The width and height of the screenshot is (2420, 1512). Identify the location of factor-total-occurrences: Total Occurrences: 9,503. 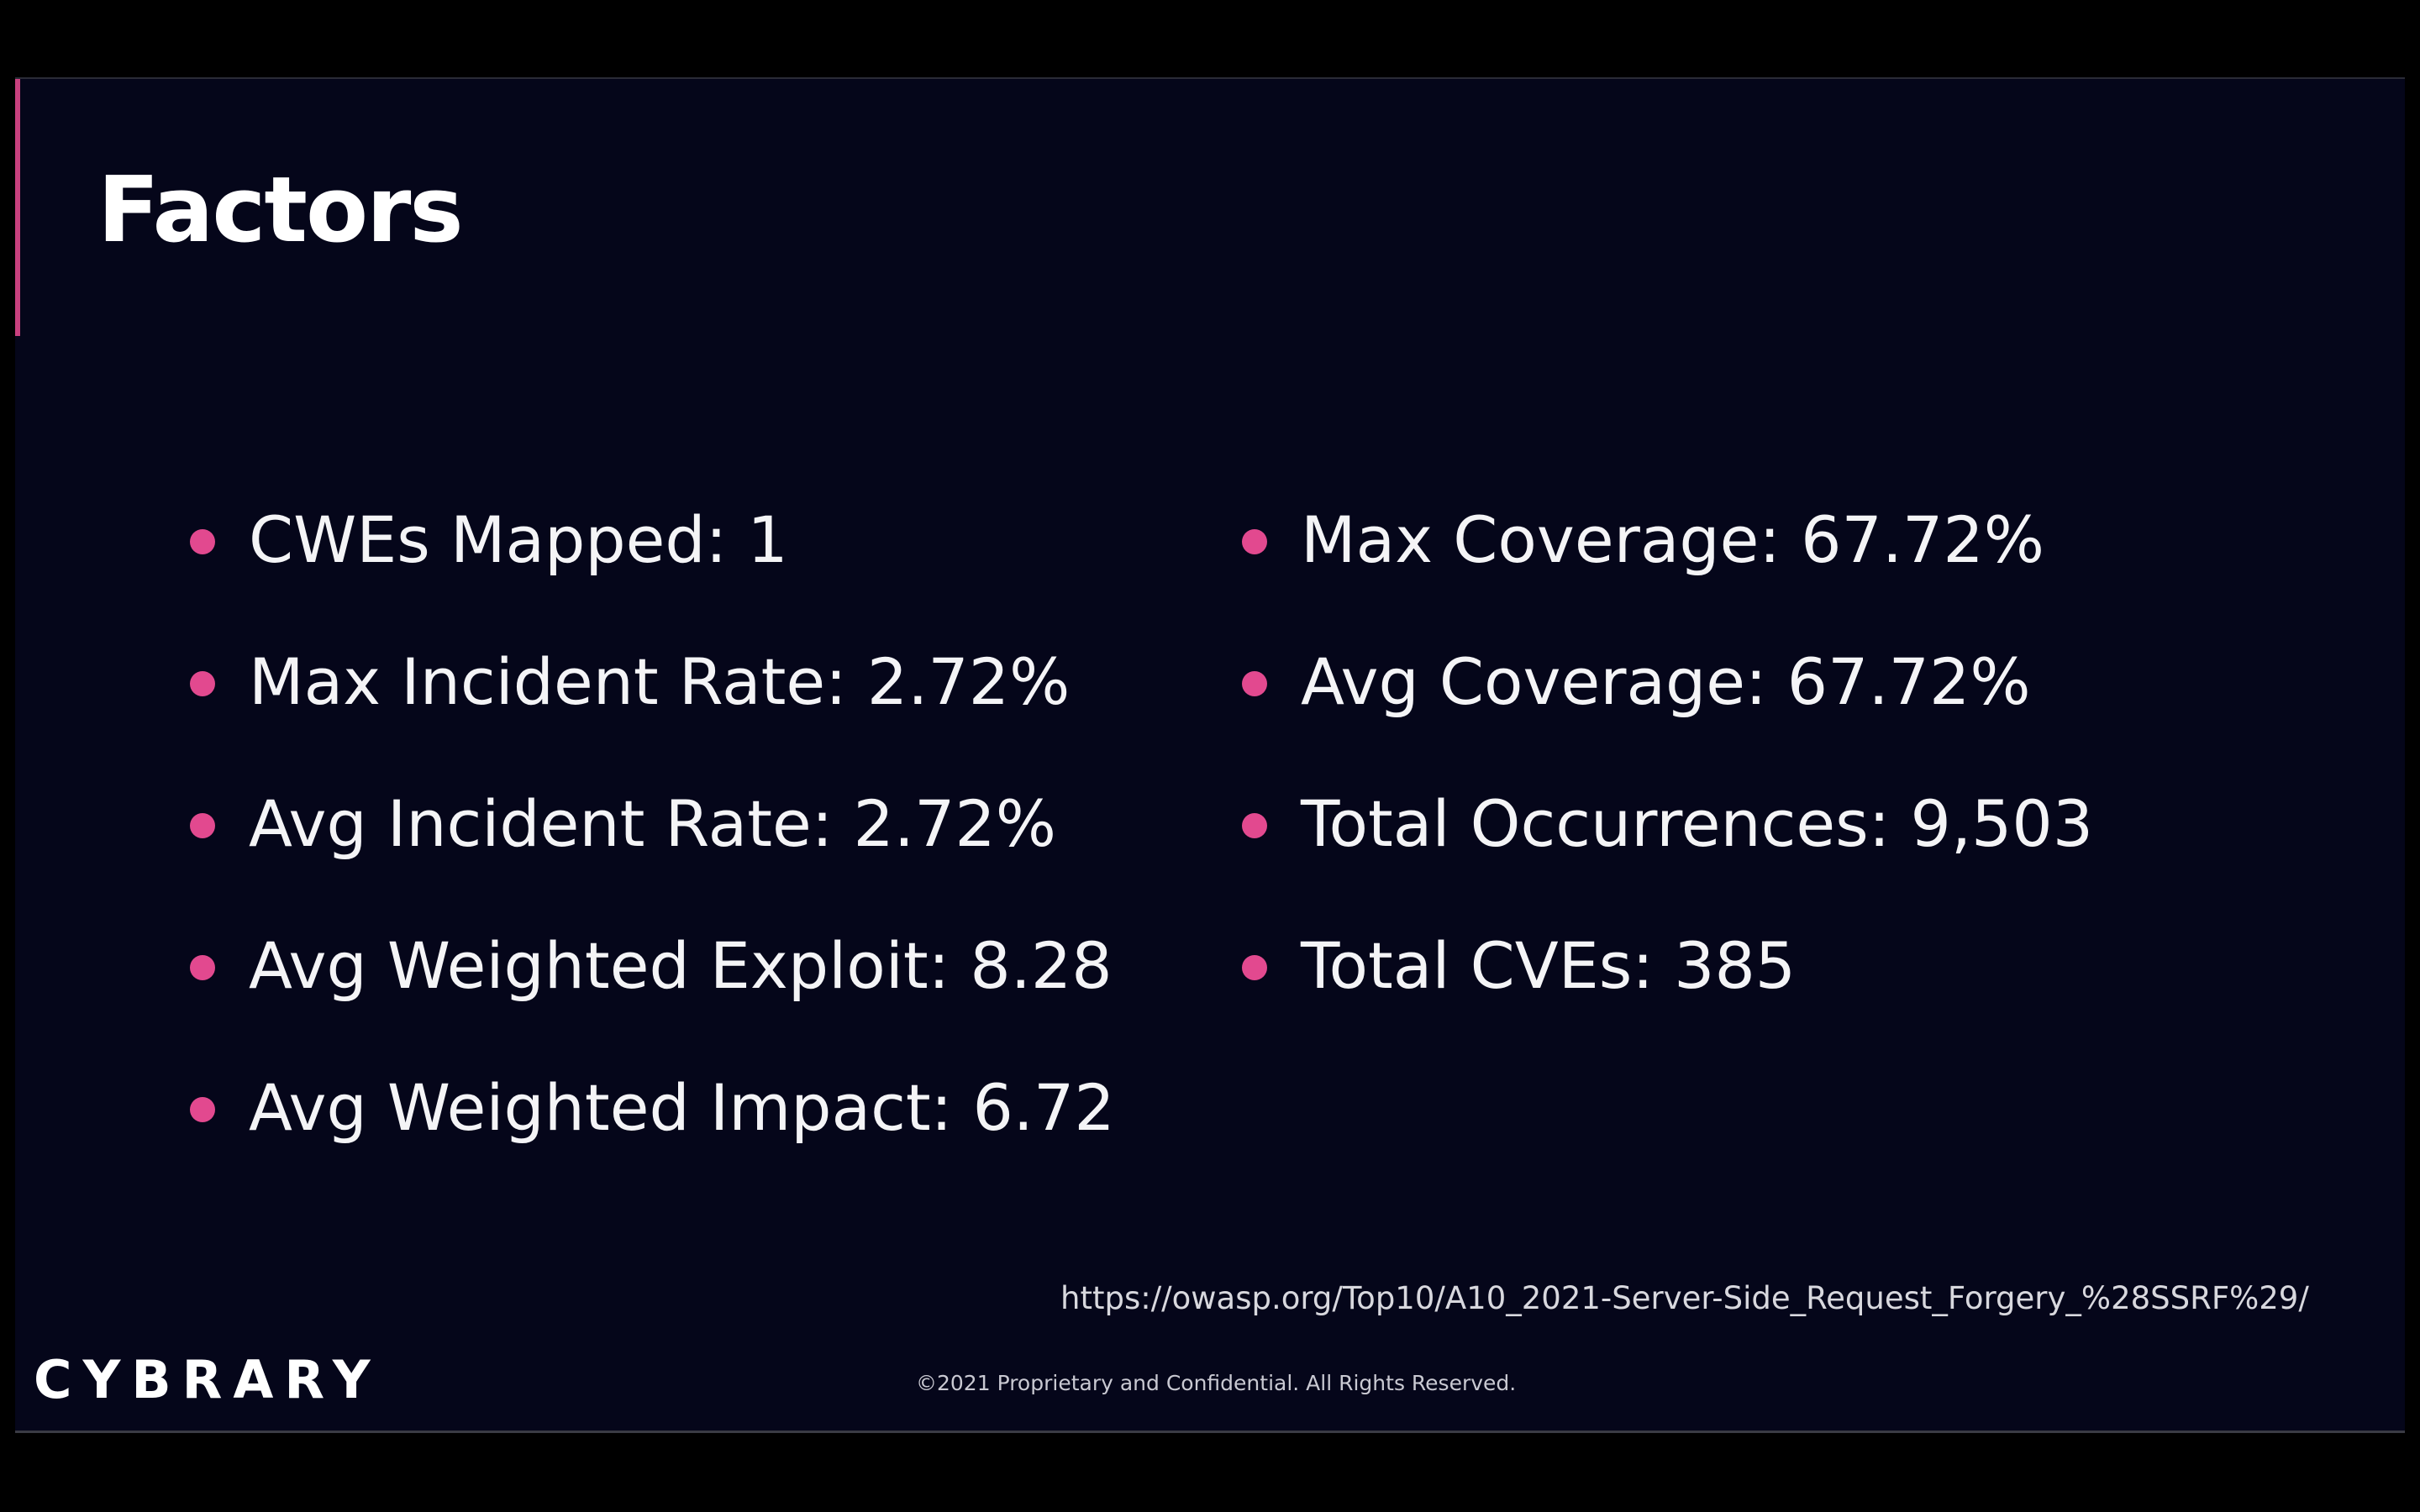
(1697, 823).